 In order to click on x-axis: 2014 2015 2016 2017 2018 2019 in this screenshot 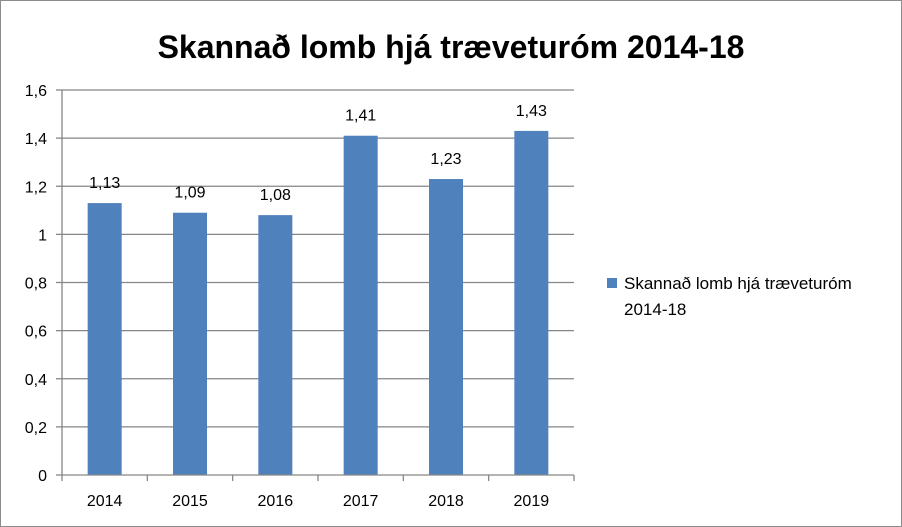, I will do `click(318, 492)`.